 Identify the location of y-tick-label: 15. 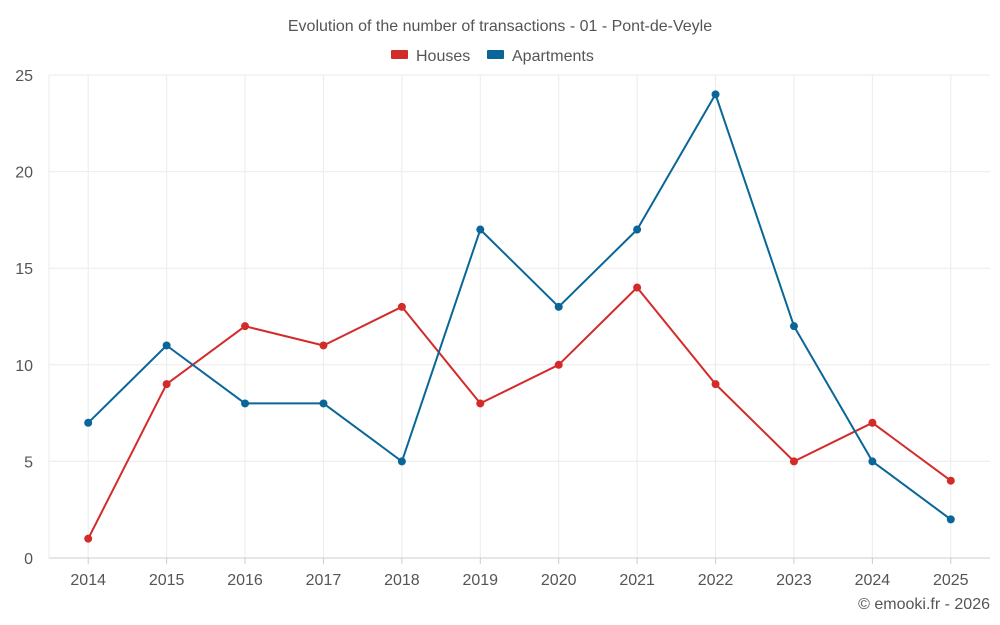
(24, 269).